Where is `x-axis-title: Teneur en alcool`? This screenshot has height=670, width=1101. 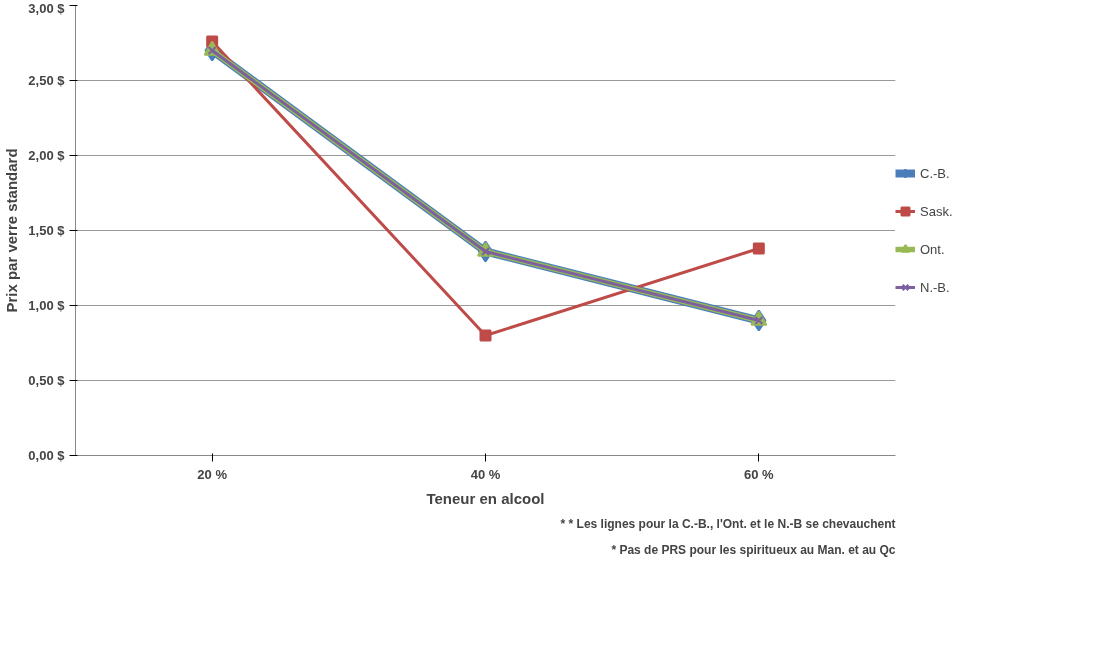 x-axis-title: Teneur en alcool is located at coordinates (485, 498).